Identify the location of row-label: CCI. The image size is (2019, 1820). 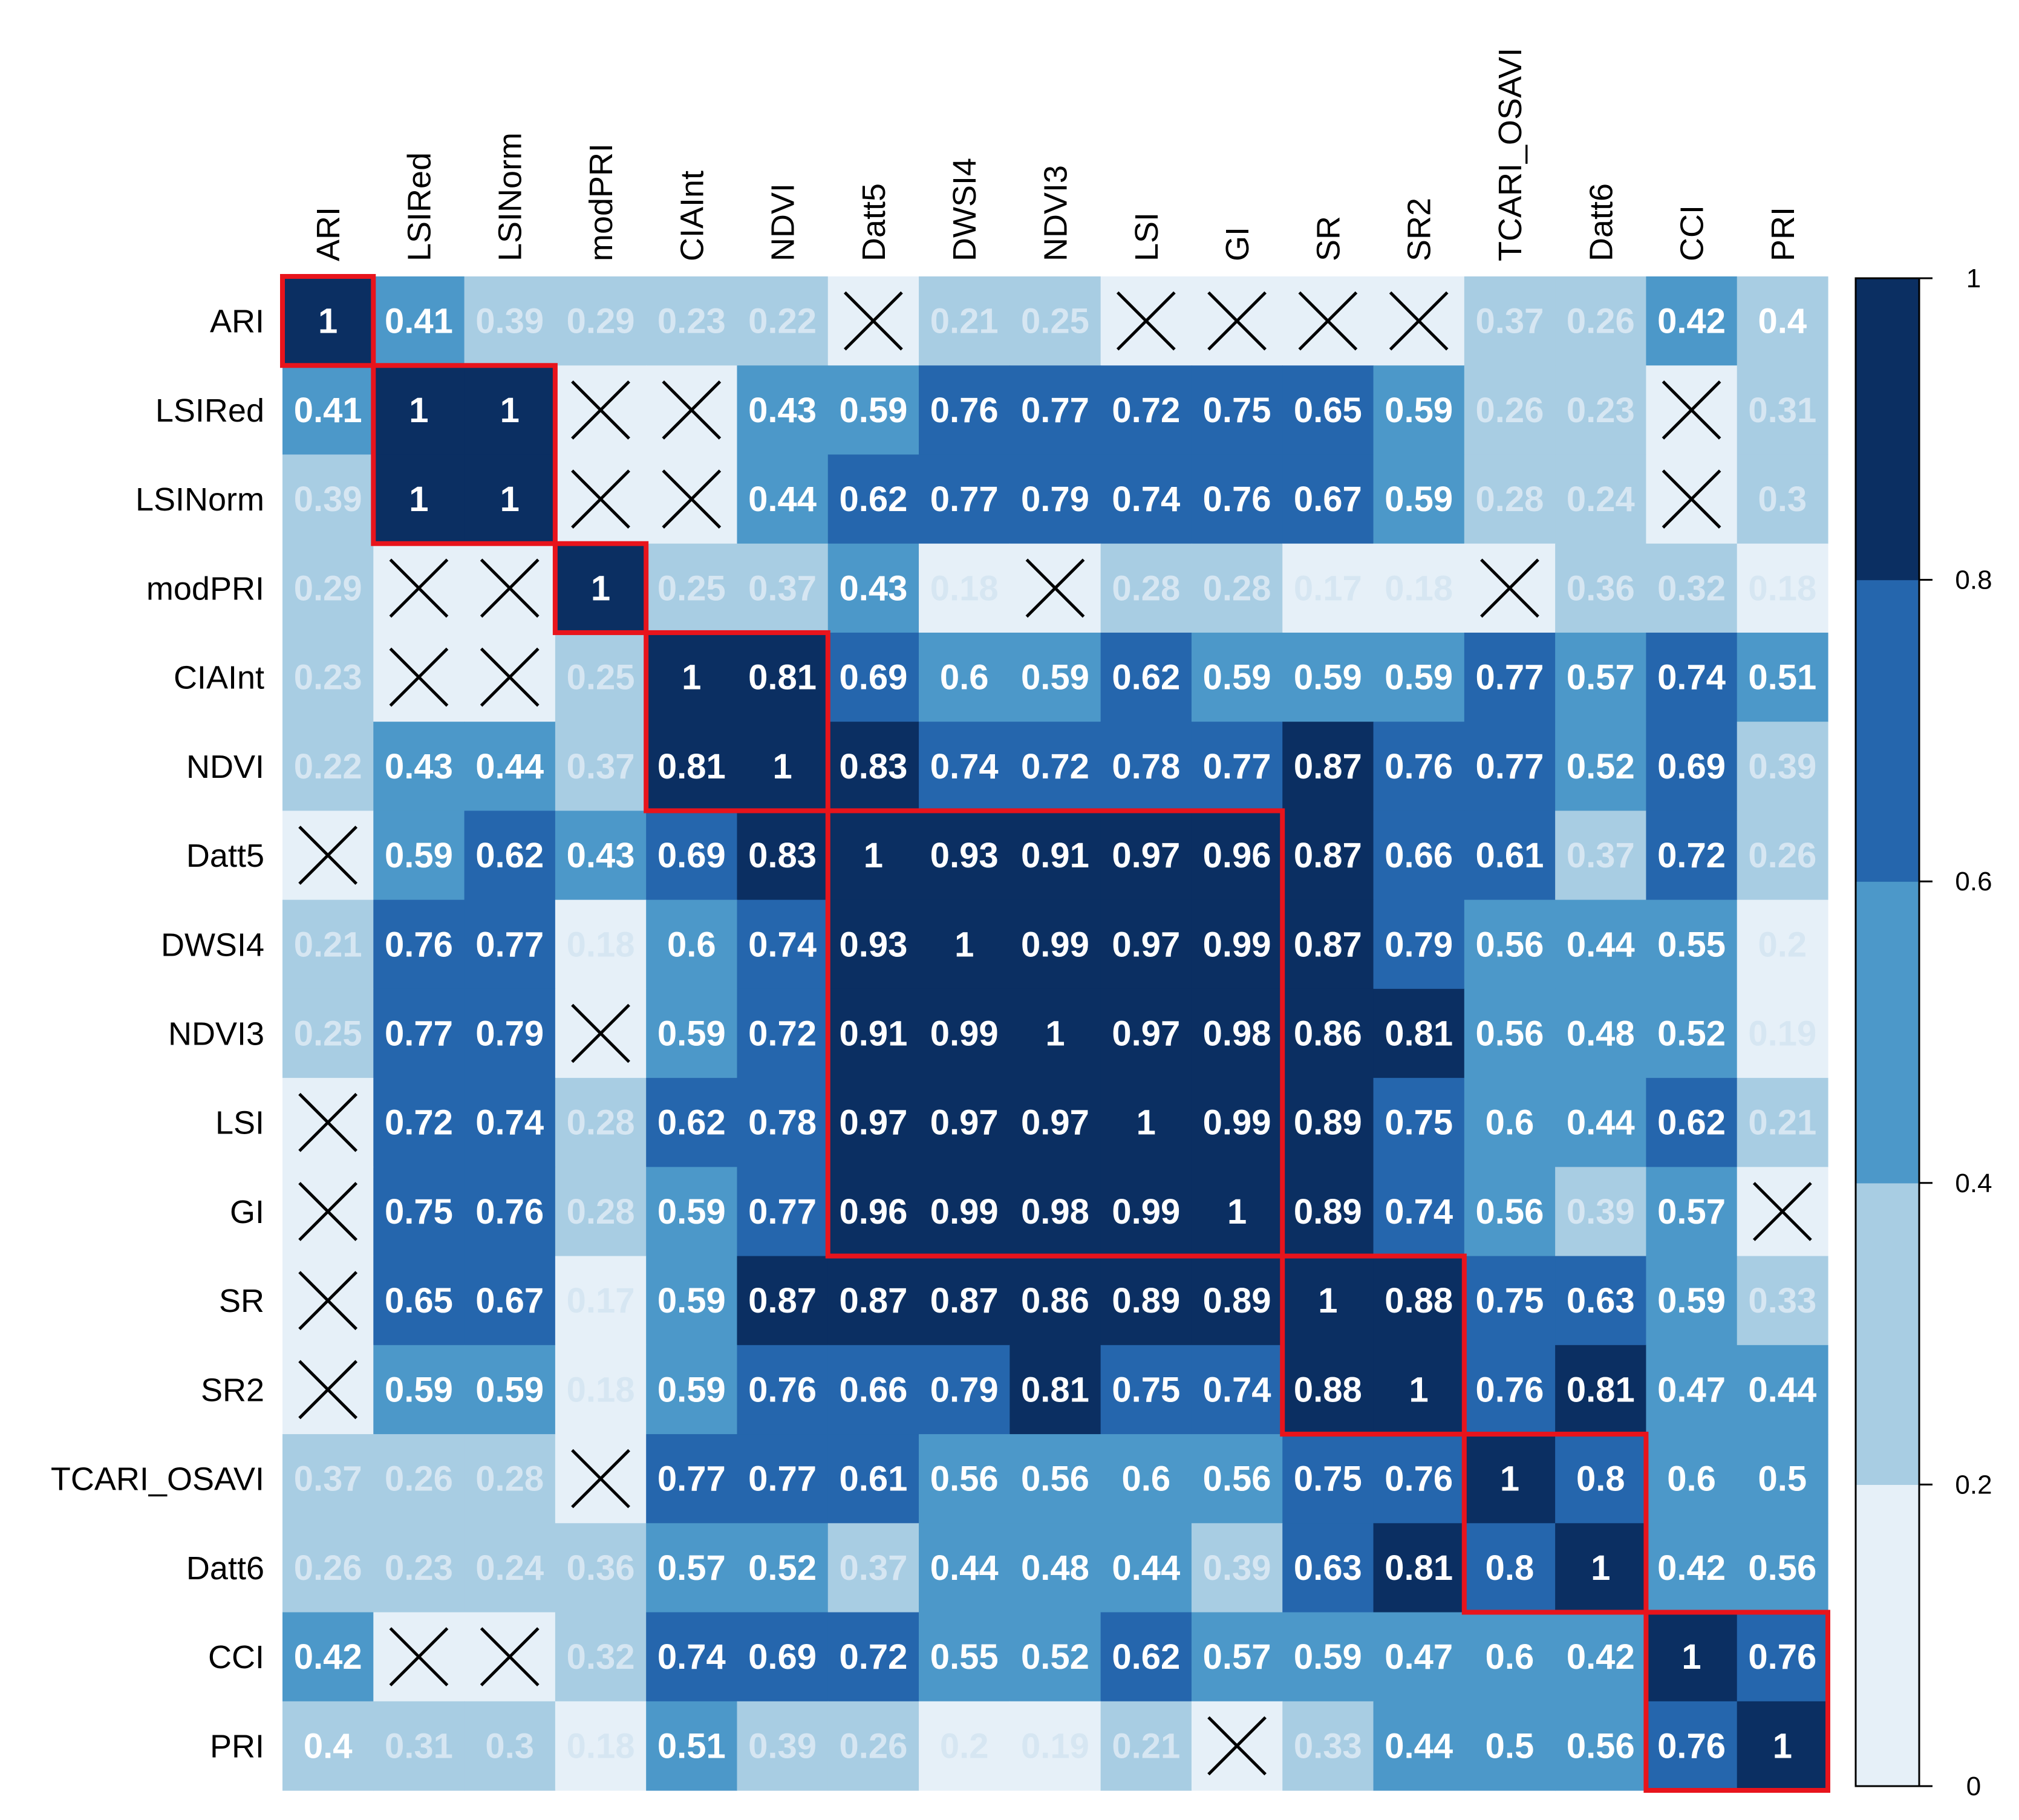
(236, 1657).